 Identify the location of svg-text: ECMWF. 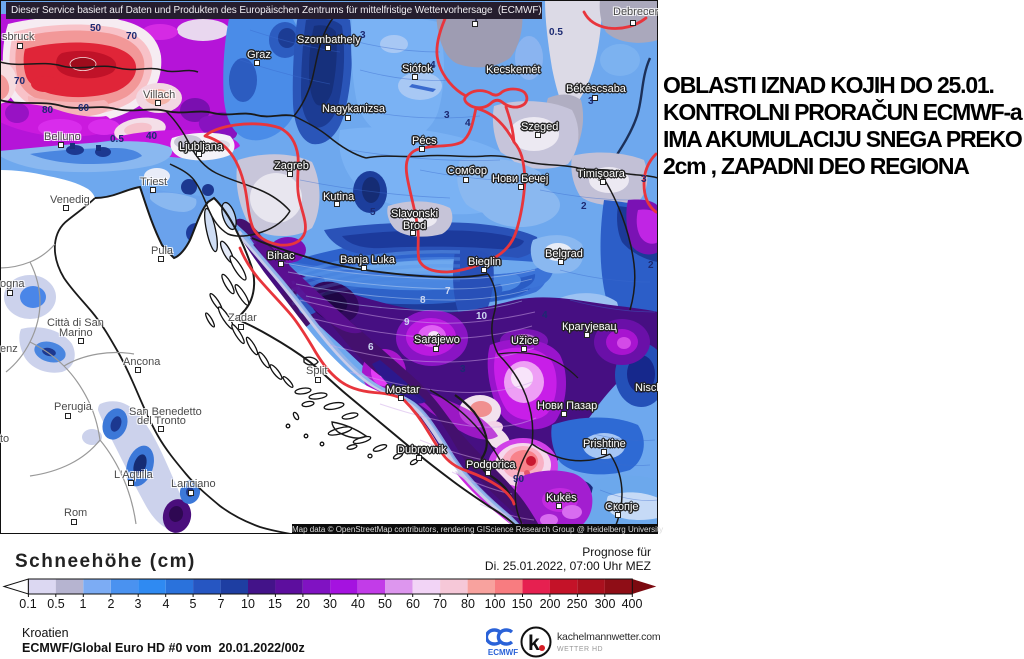
(503, 652).